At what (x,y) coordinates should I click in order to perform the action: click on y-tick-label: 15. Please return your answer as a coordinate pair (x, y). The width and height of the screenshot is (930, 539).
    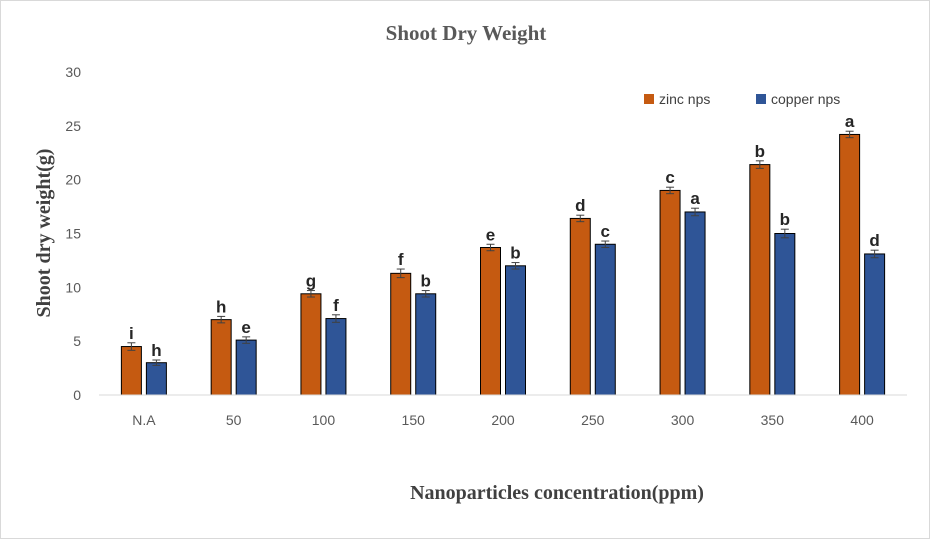
    Looking at the image, I should click on (73, 234).